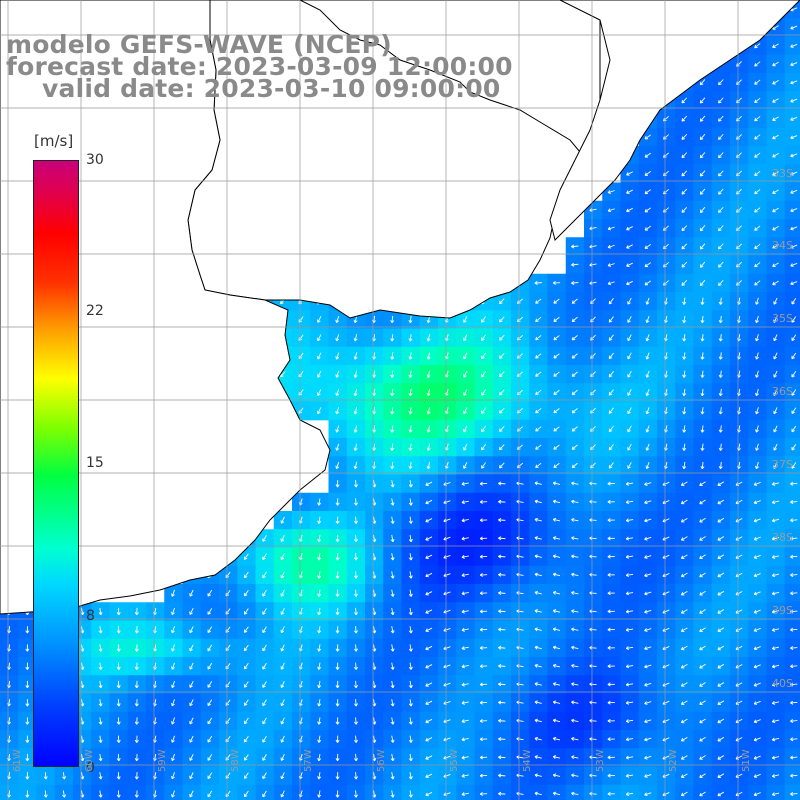  I want to click on lon-label-55w: 55W, so click(454, 760).